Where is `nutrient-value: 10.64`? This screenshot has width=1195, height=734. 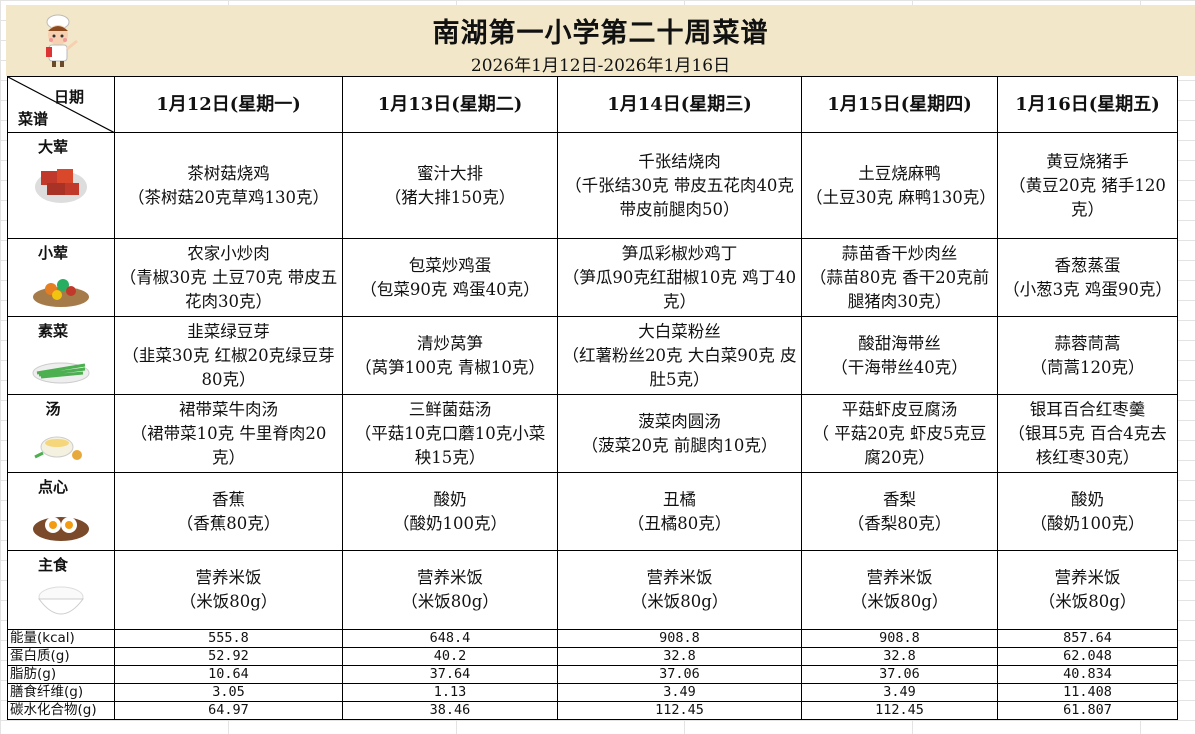 nutrient-value: 10.64 is located at coordinates (228, 674).